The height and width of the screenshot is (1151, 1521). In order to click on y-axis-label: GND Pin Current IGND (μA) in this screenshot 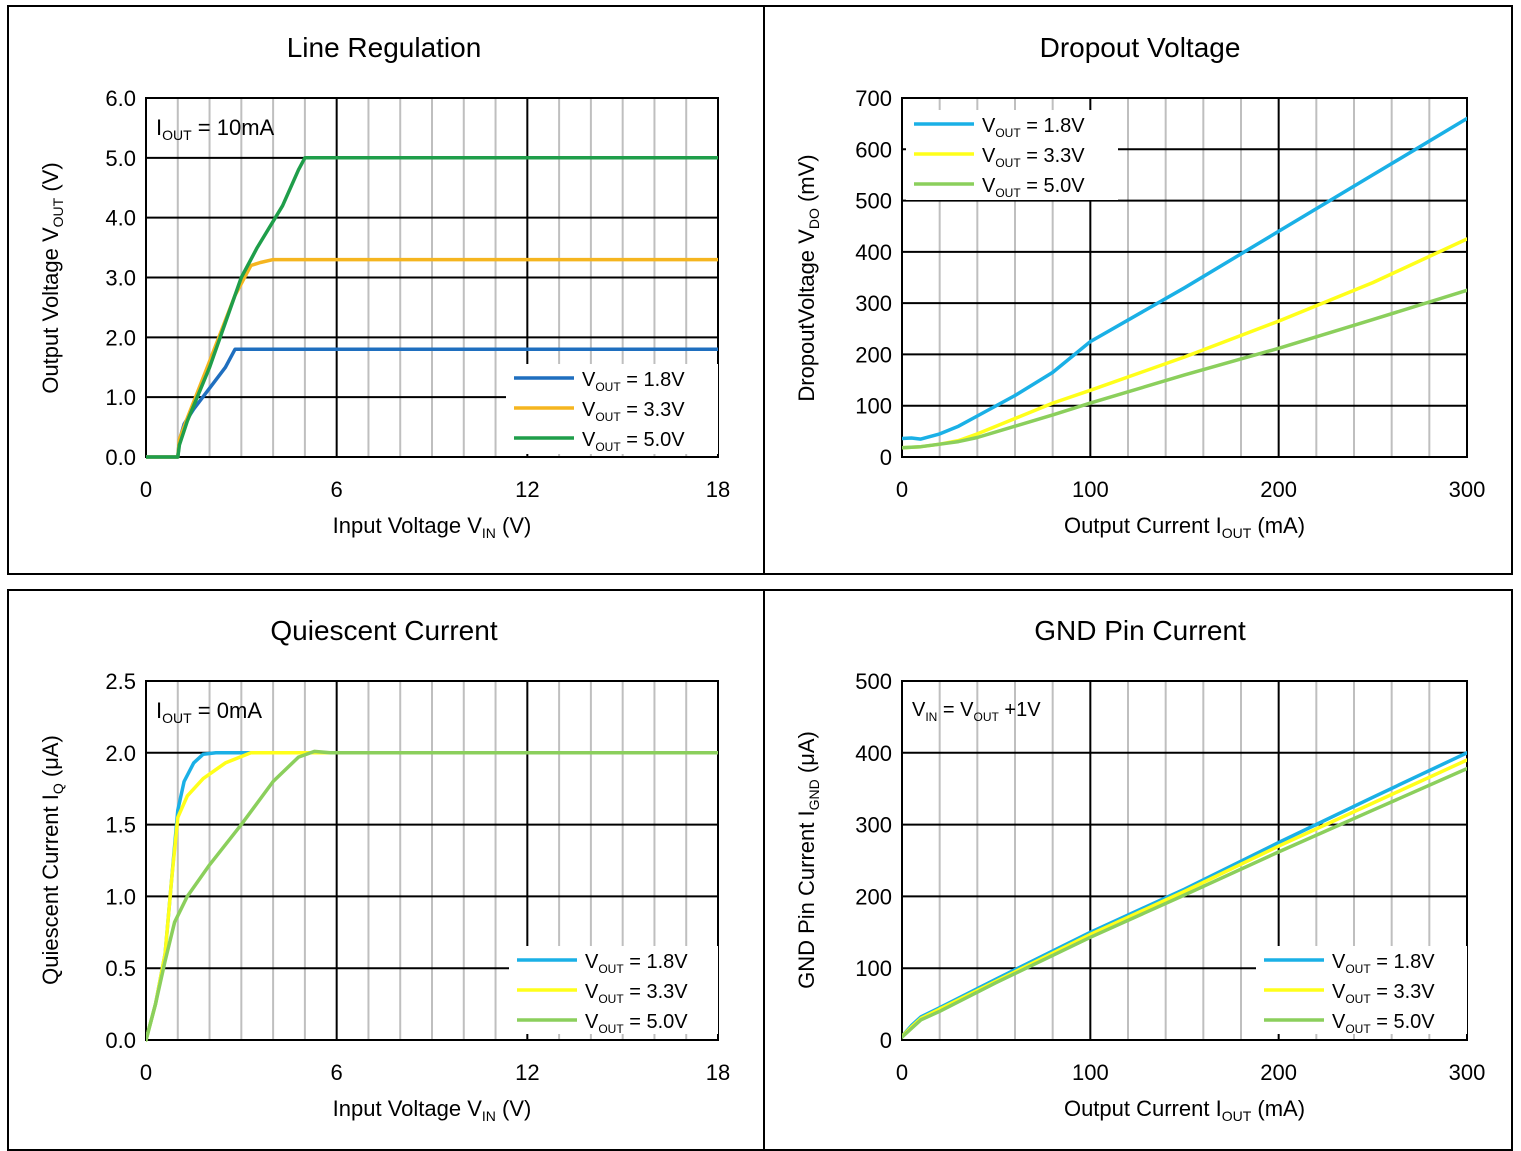, I will do `click(808, 860)`.